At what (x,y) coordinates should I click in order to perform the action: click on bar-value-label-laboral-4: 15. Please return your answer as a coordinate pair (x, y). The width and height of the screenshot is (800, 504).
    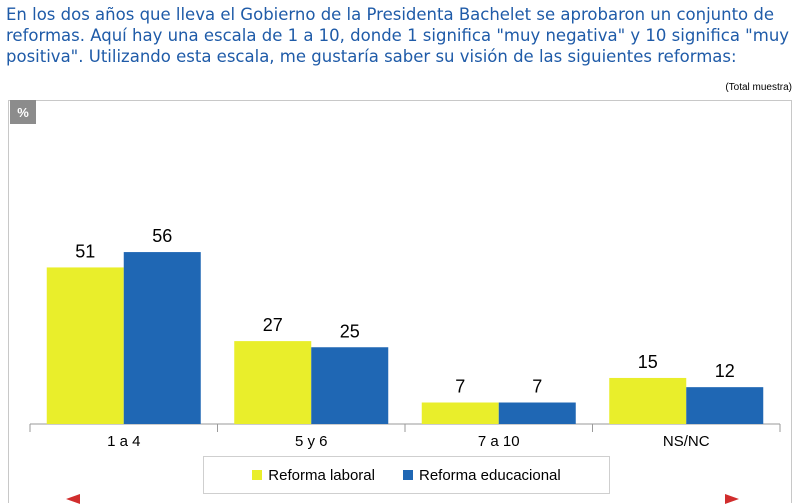
    Looking at the image, I should click on (648, 362).